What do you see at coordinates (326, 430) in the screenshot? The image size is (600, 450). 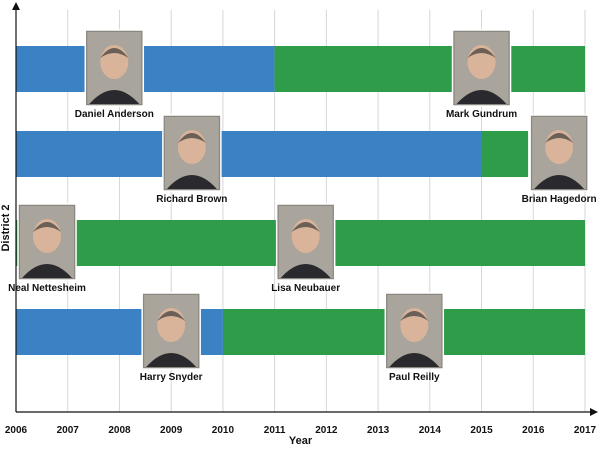 I see `x-tick-label: 2012` at bounding box center [326, 430].